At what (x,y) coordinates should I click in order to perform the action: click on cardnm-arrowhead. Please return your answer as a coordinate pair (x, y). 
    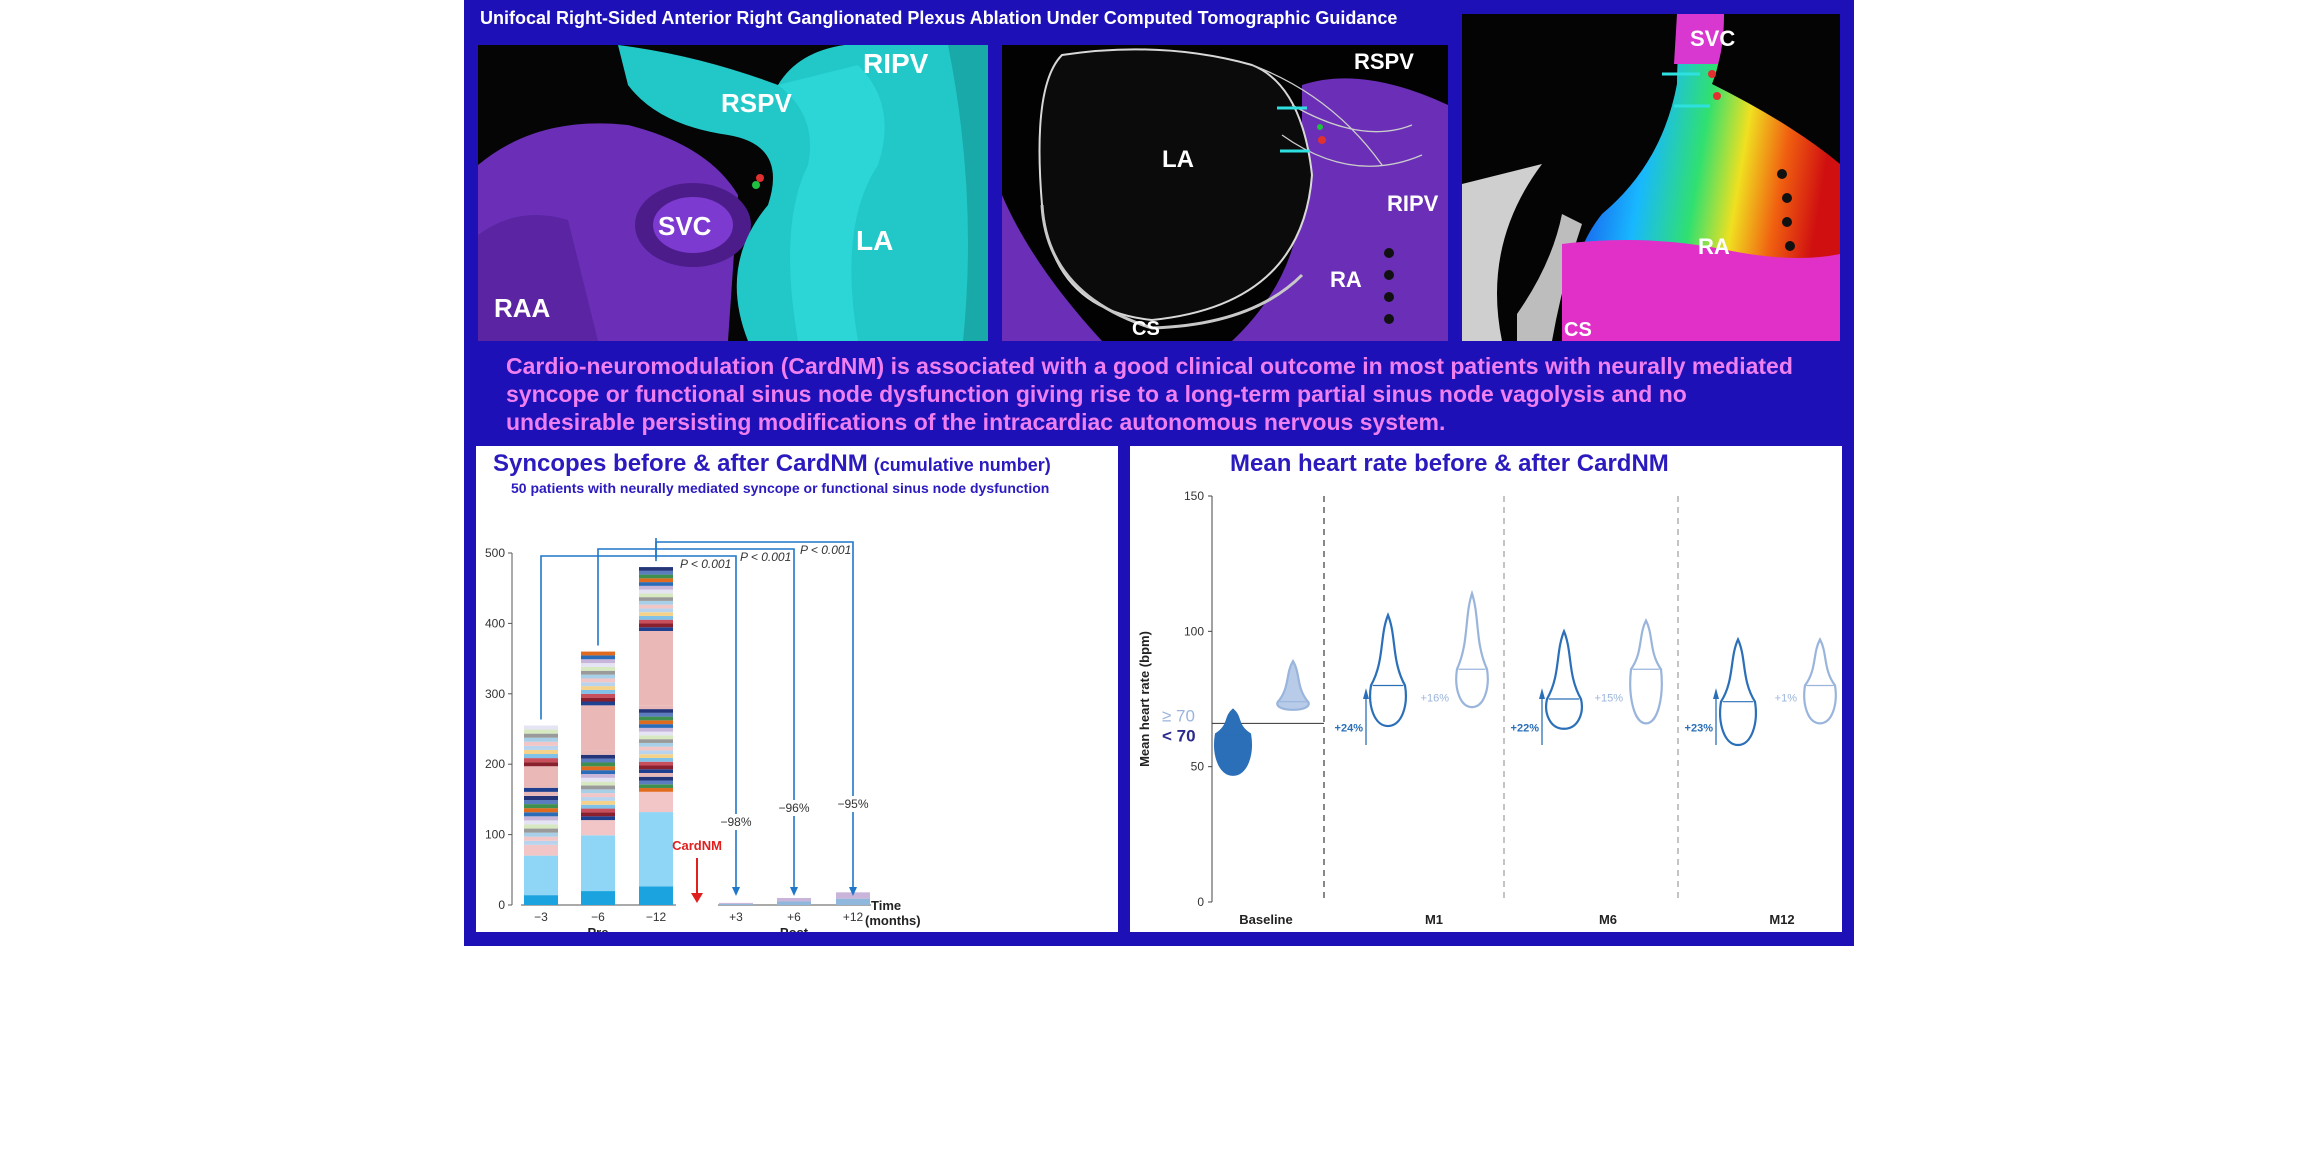
    Looking at the image, I should click on (697, 898).